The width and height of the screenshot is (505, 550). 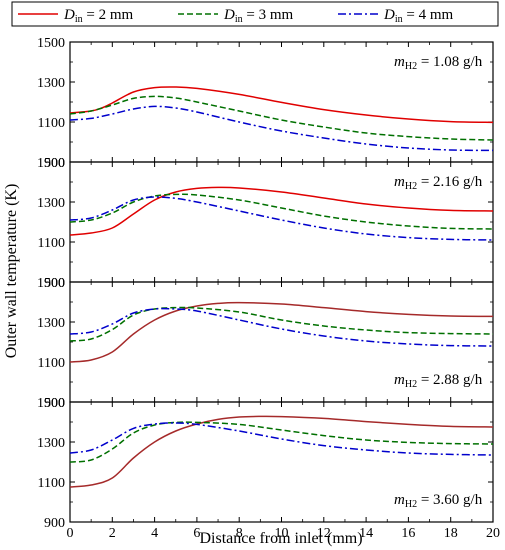 What do you see at coordinates (438, 501) in the screenshot?
I see `panel-annotation: mH2 = 3.60 g/h` at bounding box center [438, 501].